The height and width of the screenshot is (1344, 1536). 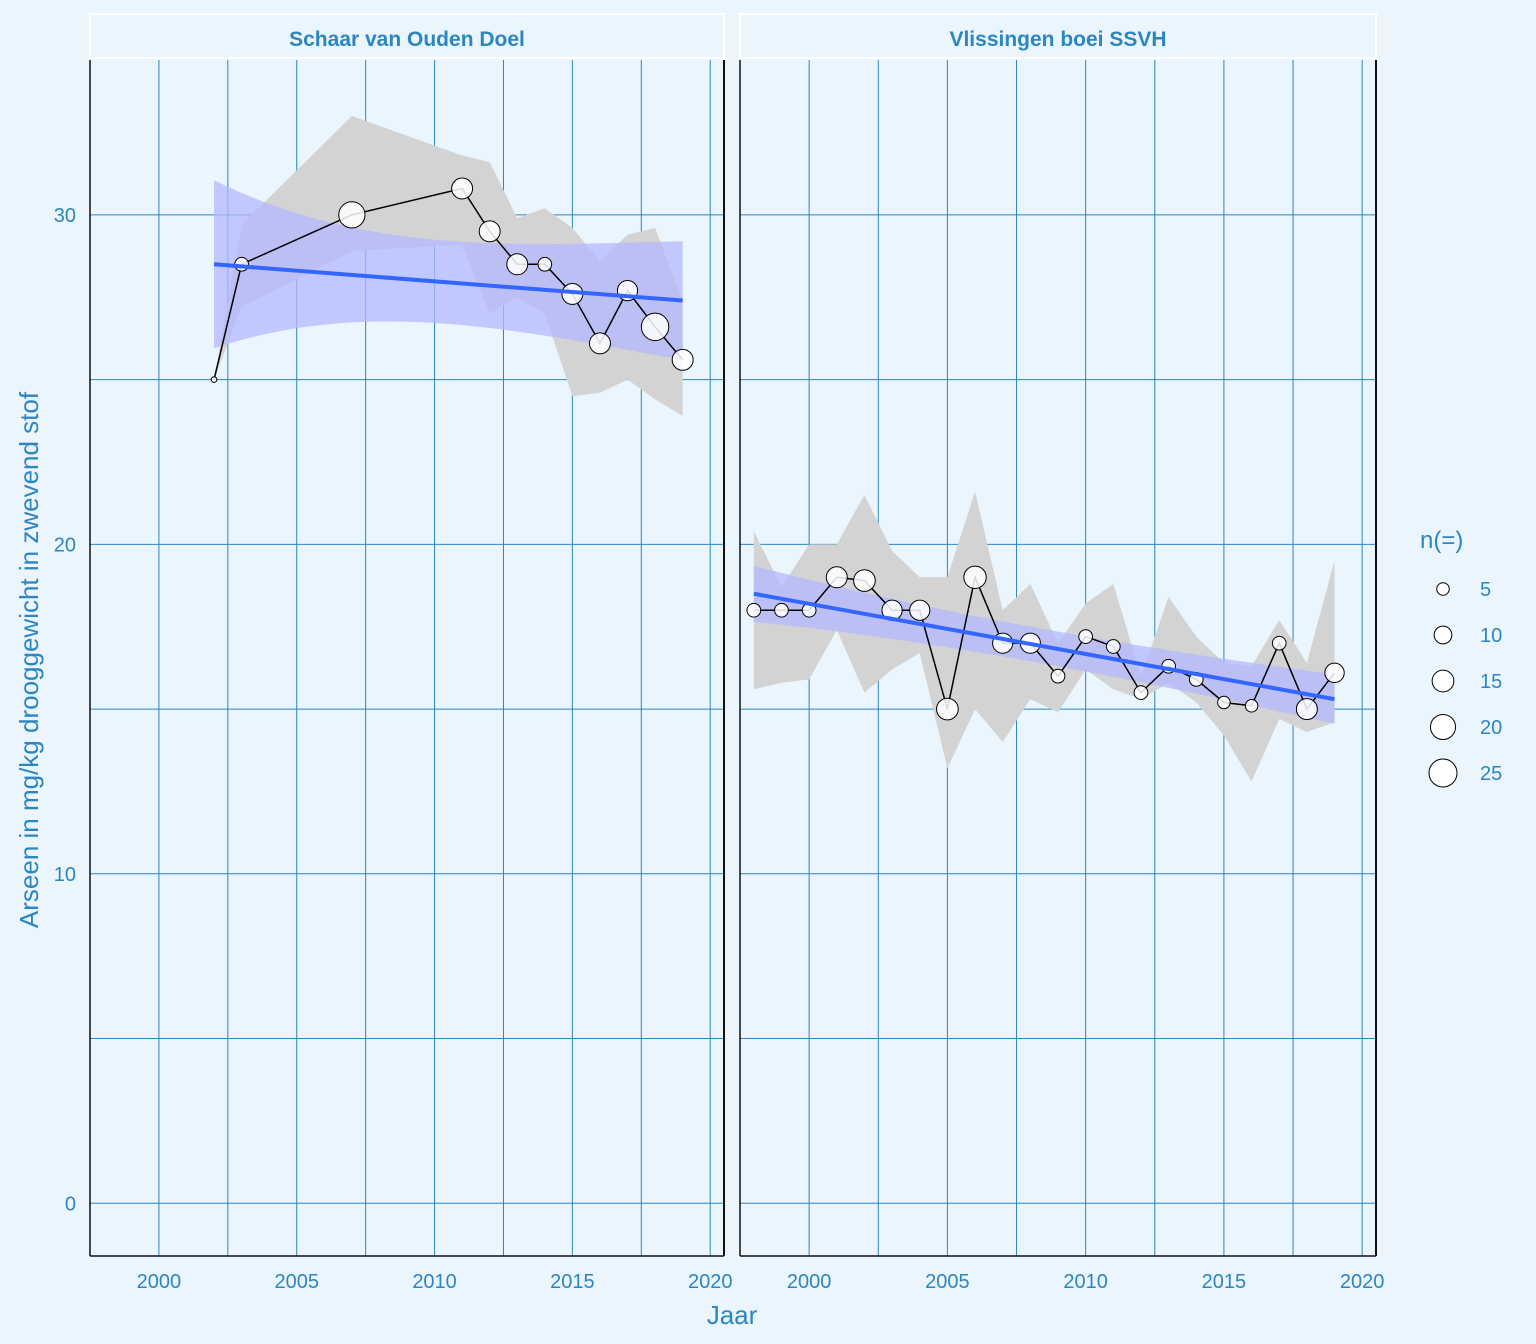 I want to click on legend-label: 20, so click(x=1491, y=728).